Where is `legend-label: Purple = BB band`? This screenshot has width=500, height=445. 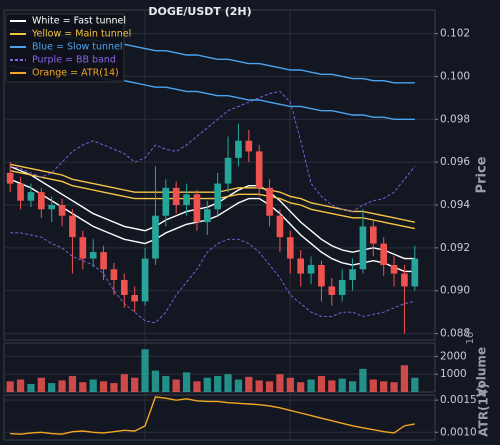 legend-label: Purple = BB band is located at coordinates (74, 60).